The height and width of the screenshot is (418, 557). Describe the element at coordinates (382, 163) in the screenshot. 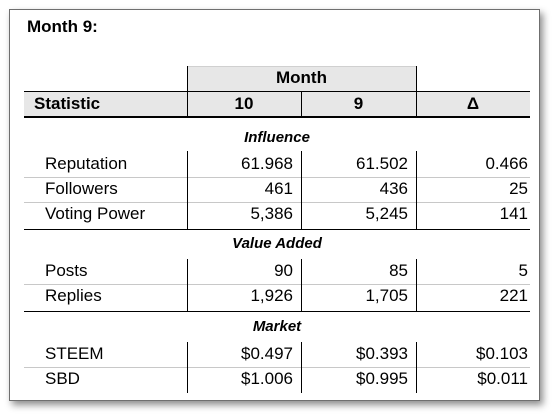

I see `row-previous: 61.502` at that location.